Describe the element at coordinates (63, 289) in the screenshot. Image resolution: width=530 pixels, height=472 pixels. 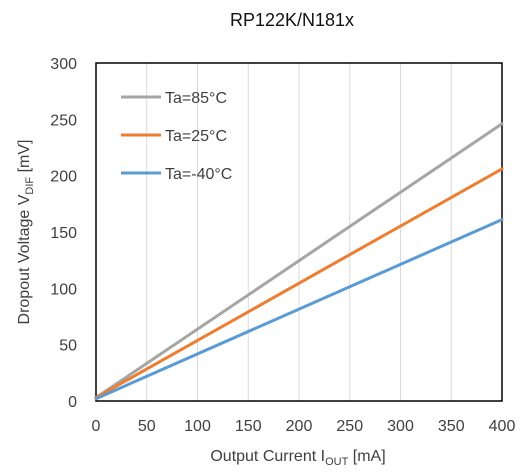
I see `y-tick-label-2: 100` at that location.